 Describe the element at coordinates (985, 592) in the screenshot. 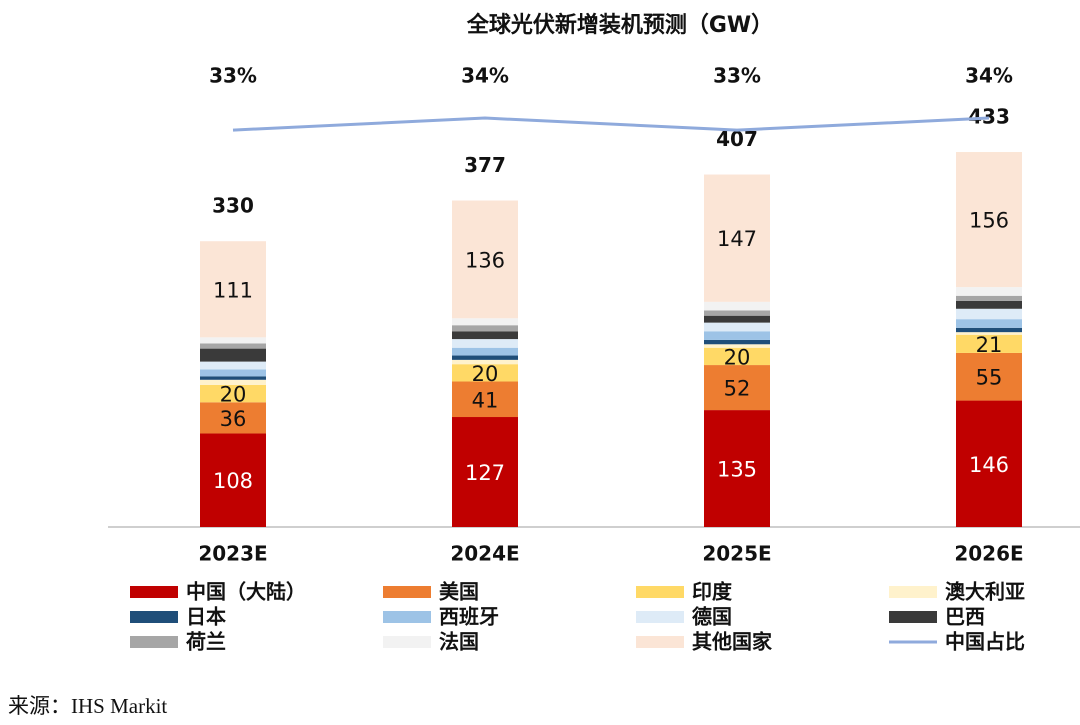

I see `legend-label: 澳大利亚` at that location.